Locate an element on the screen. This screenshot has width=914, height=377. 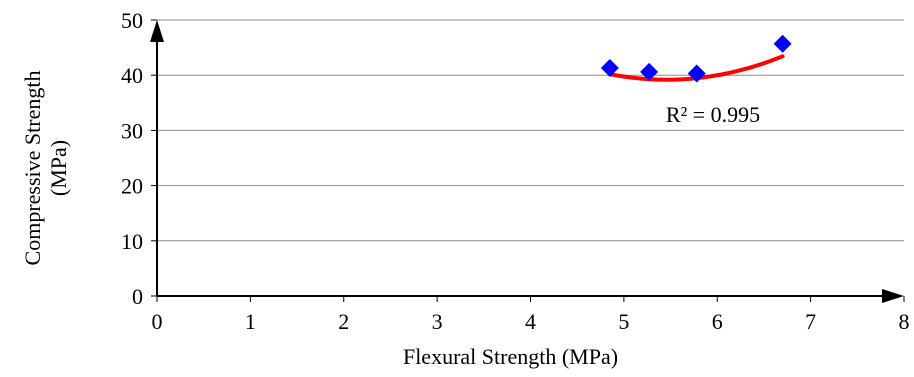
y-axis-arrow is located at coordinates (157, 31).